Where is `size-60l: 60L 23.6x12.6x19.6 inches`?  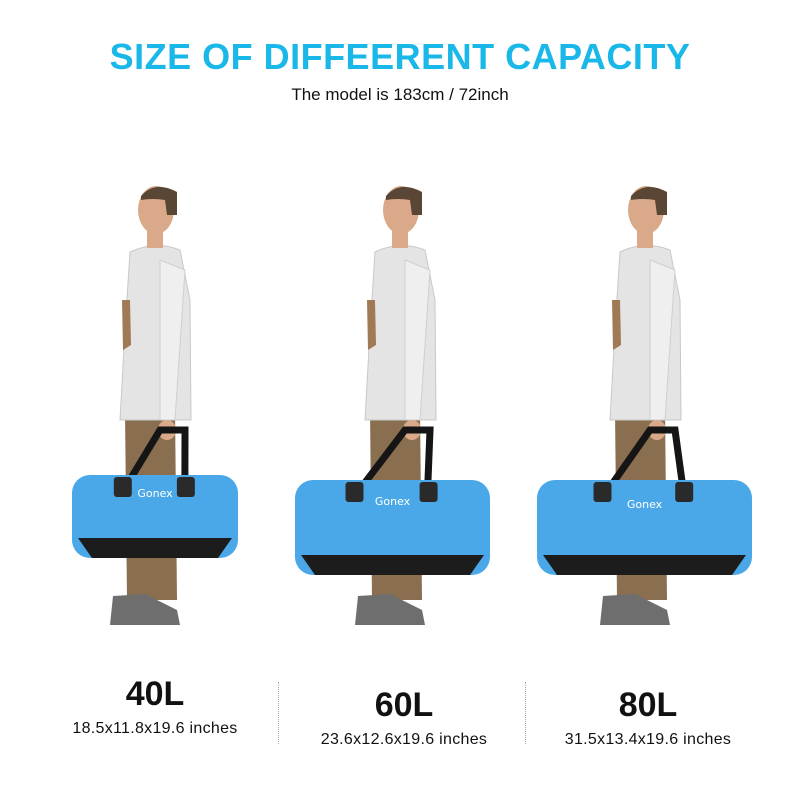 size-60l: 60L 23.6x12.6x19.6 inches is located at coordinates (404, 717).